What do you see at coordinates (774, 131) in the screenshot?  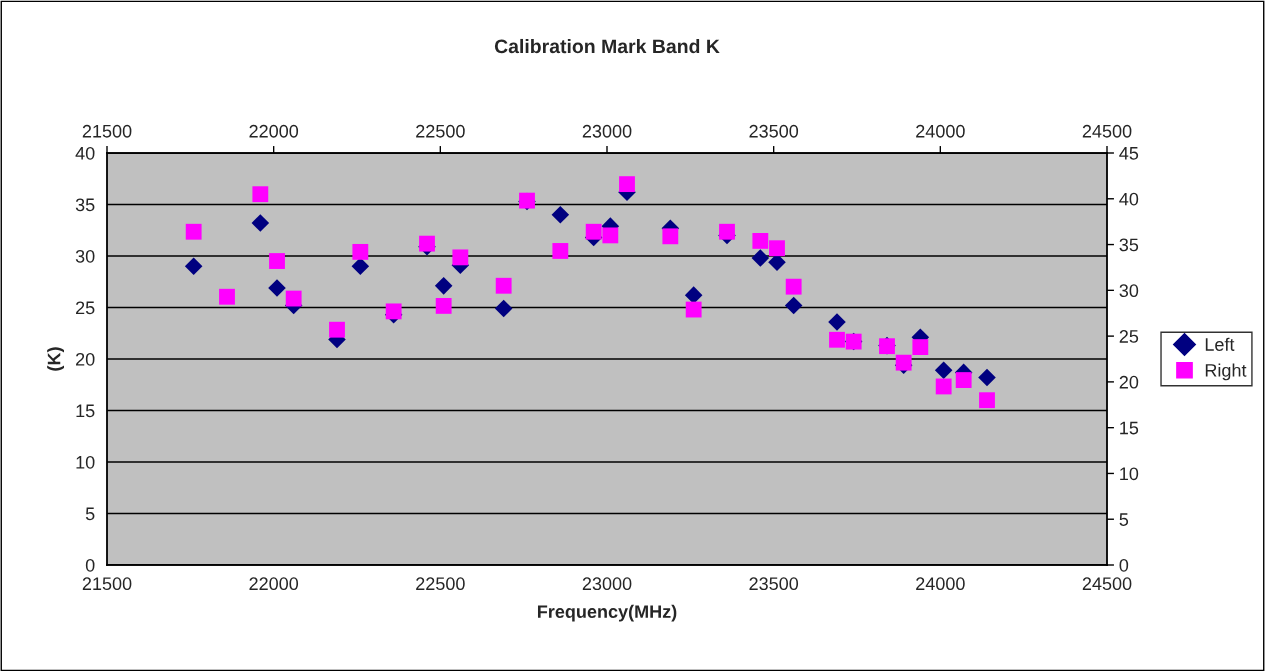 I see `x2-tick-label: 23500` at bounding box center [774, 131].